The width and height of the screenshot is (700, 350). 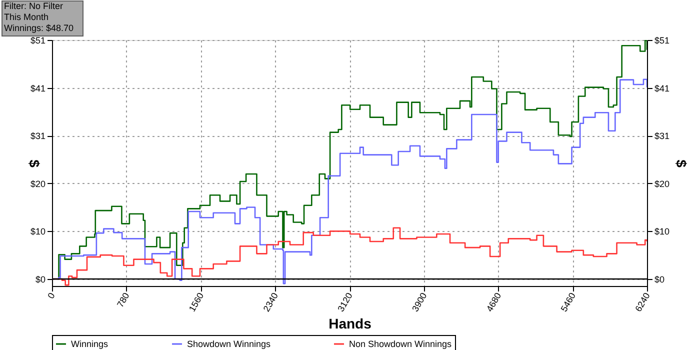 What do you see at coordinates (662, 183) in the screenshot?
I see `y2-tick-label: $20` at bounding box center [662, 183].